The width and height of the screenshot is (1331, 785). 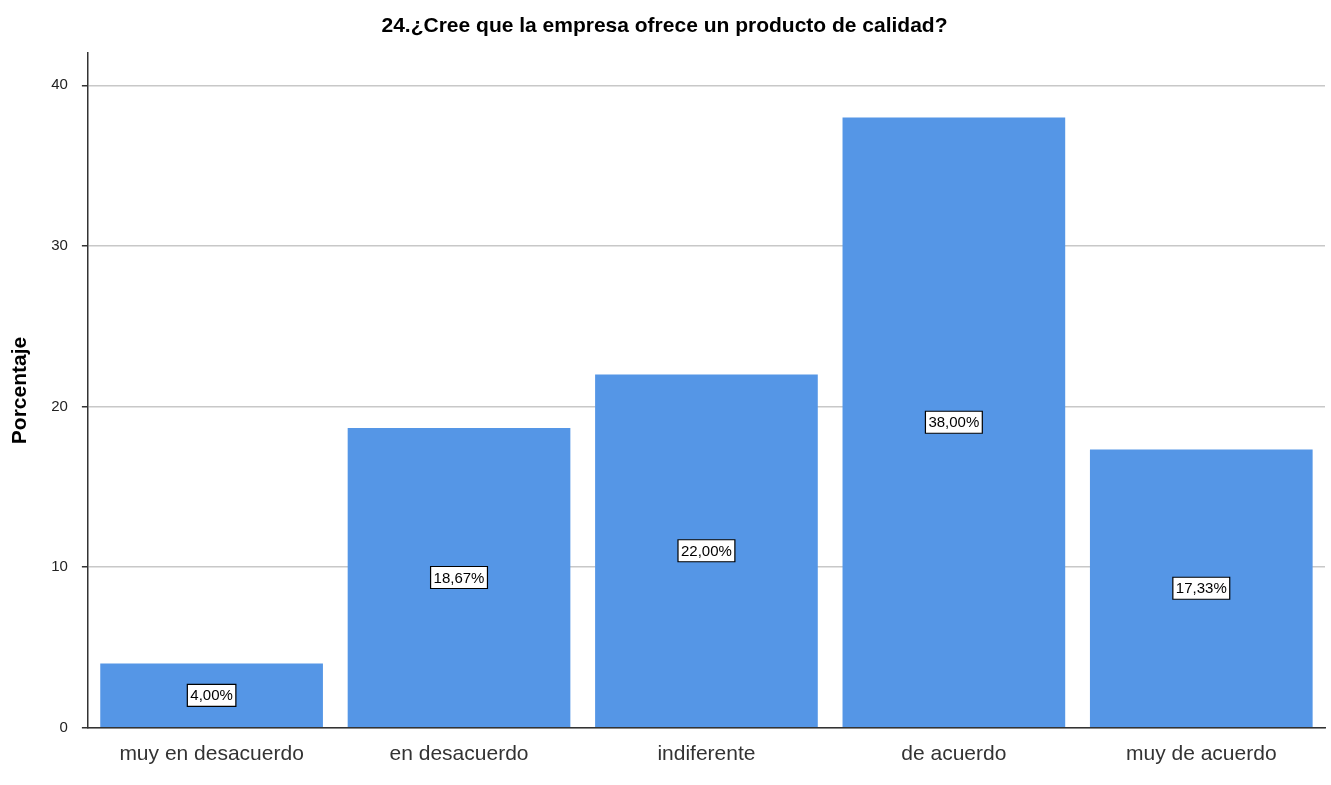 I want to click on y-tick-label: 10, so click(x=59, y=566).